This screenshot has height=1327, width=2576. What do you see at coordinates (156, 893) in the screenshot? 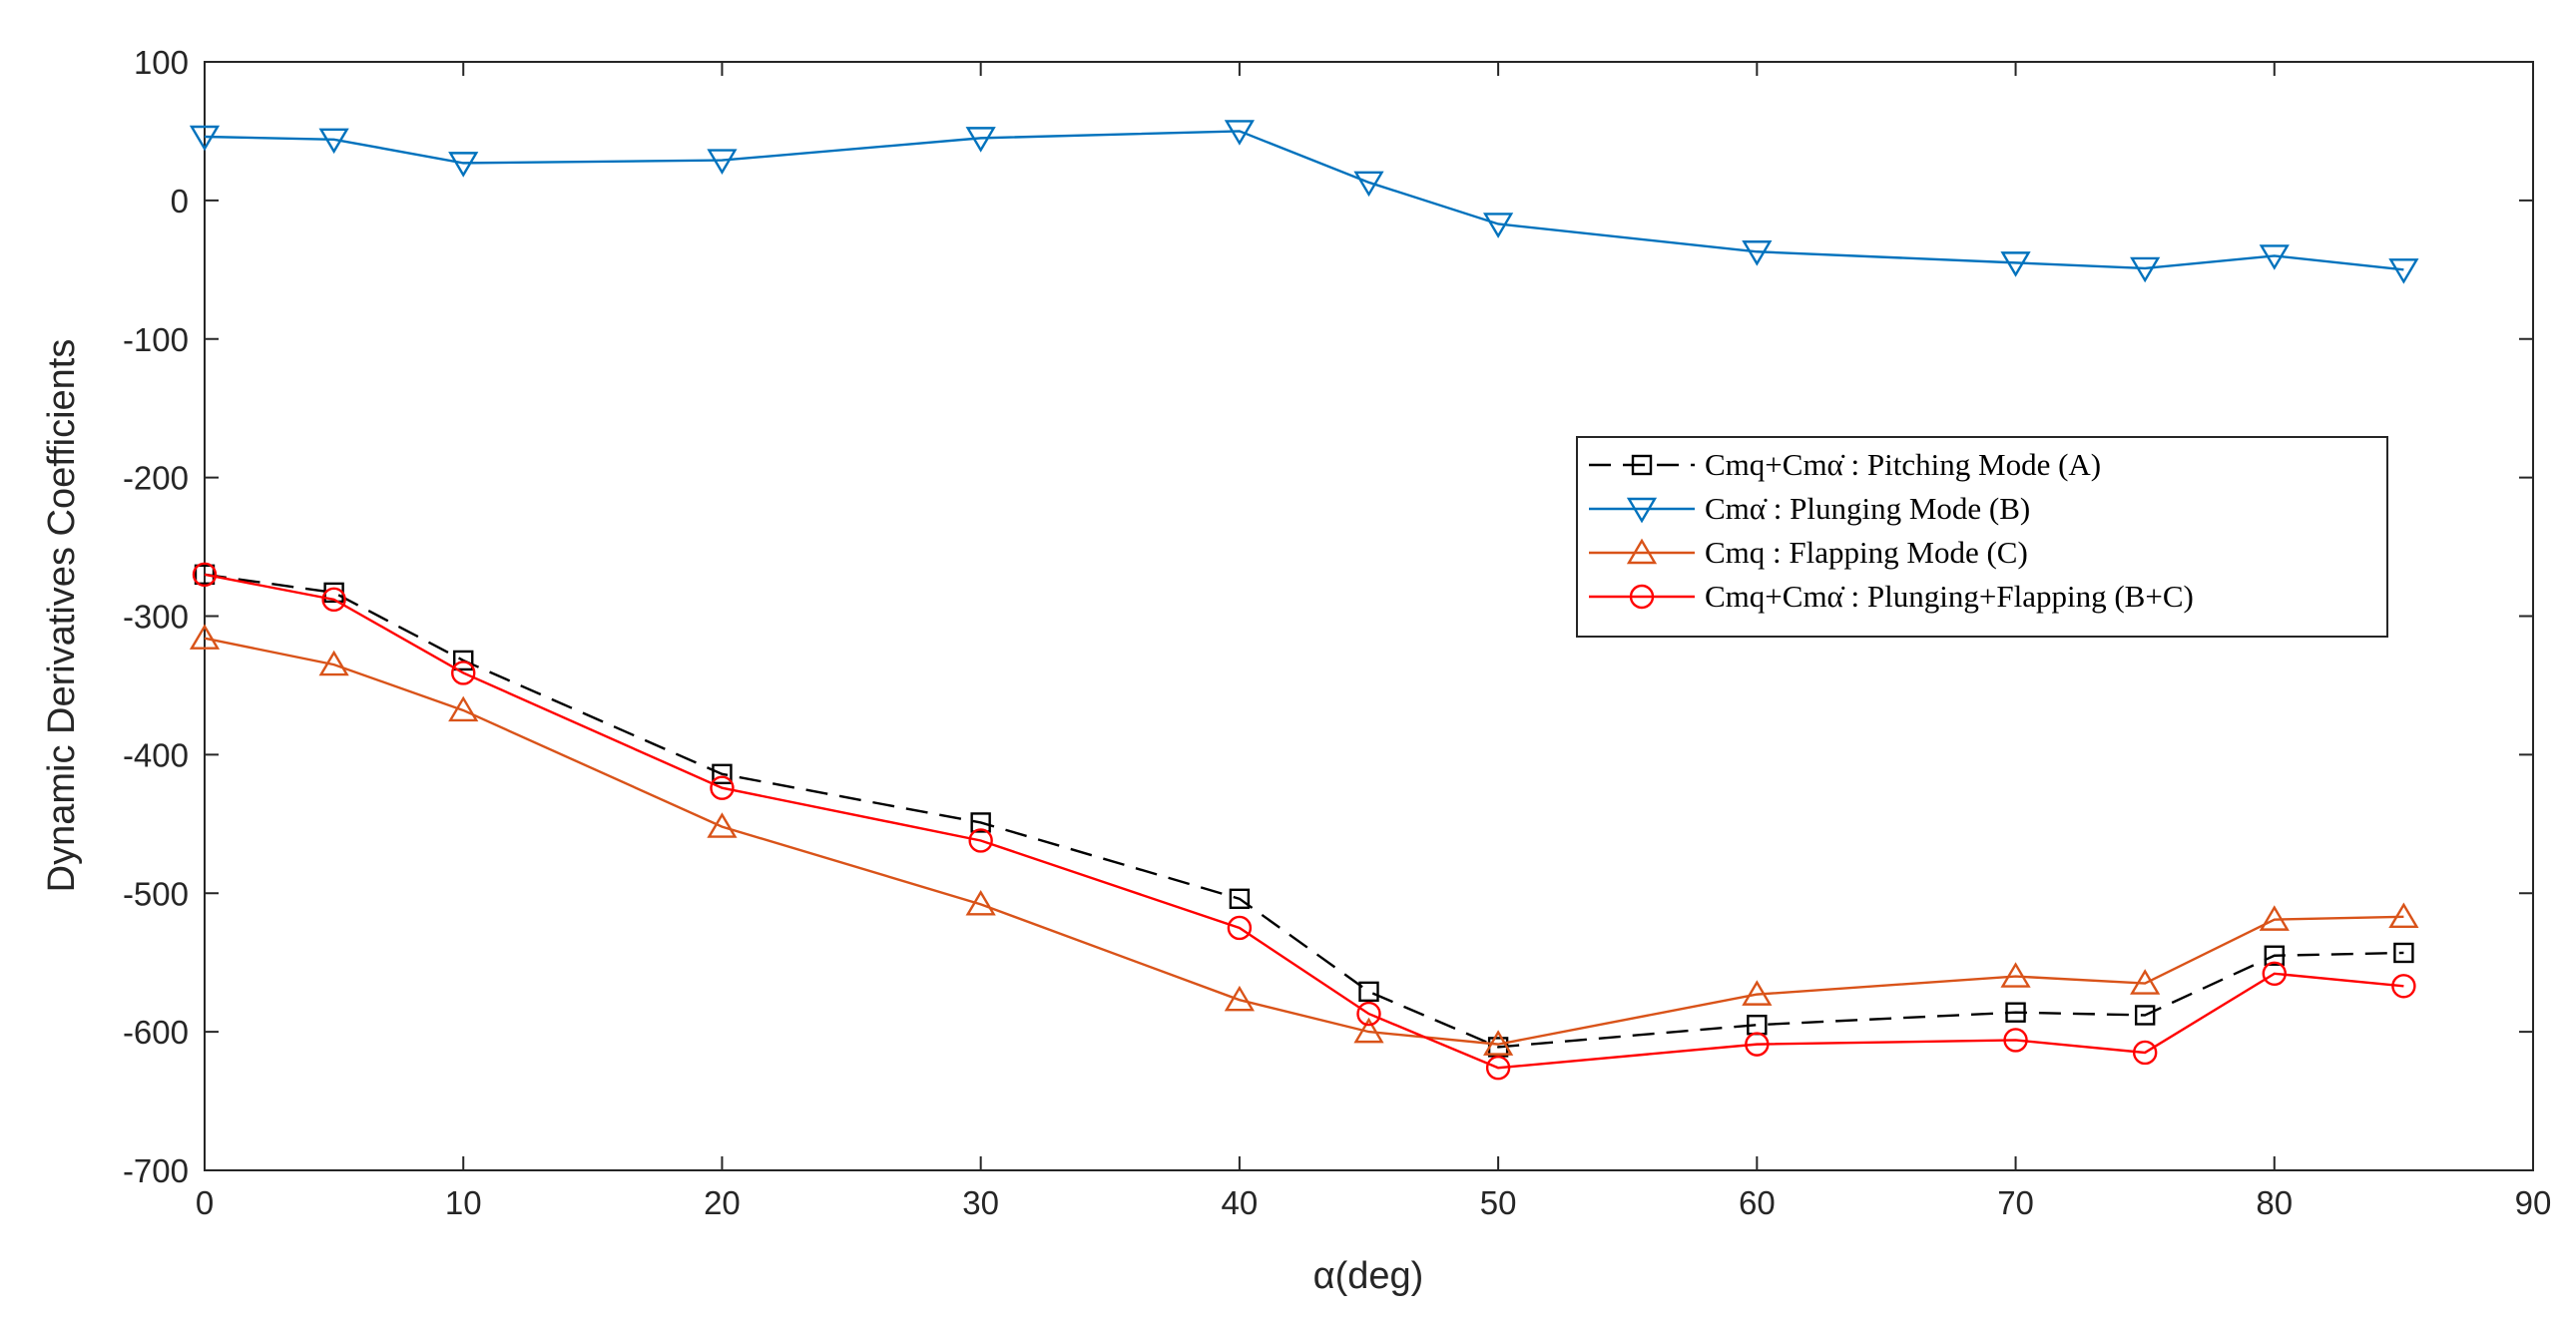
I see `y-tick-label: -500` at bounding box center [156, 893].